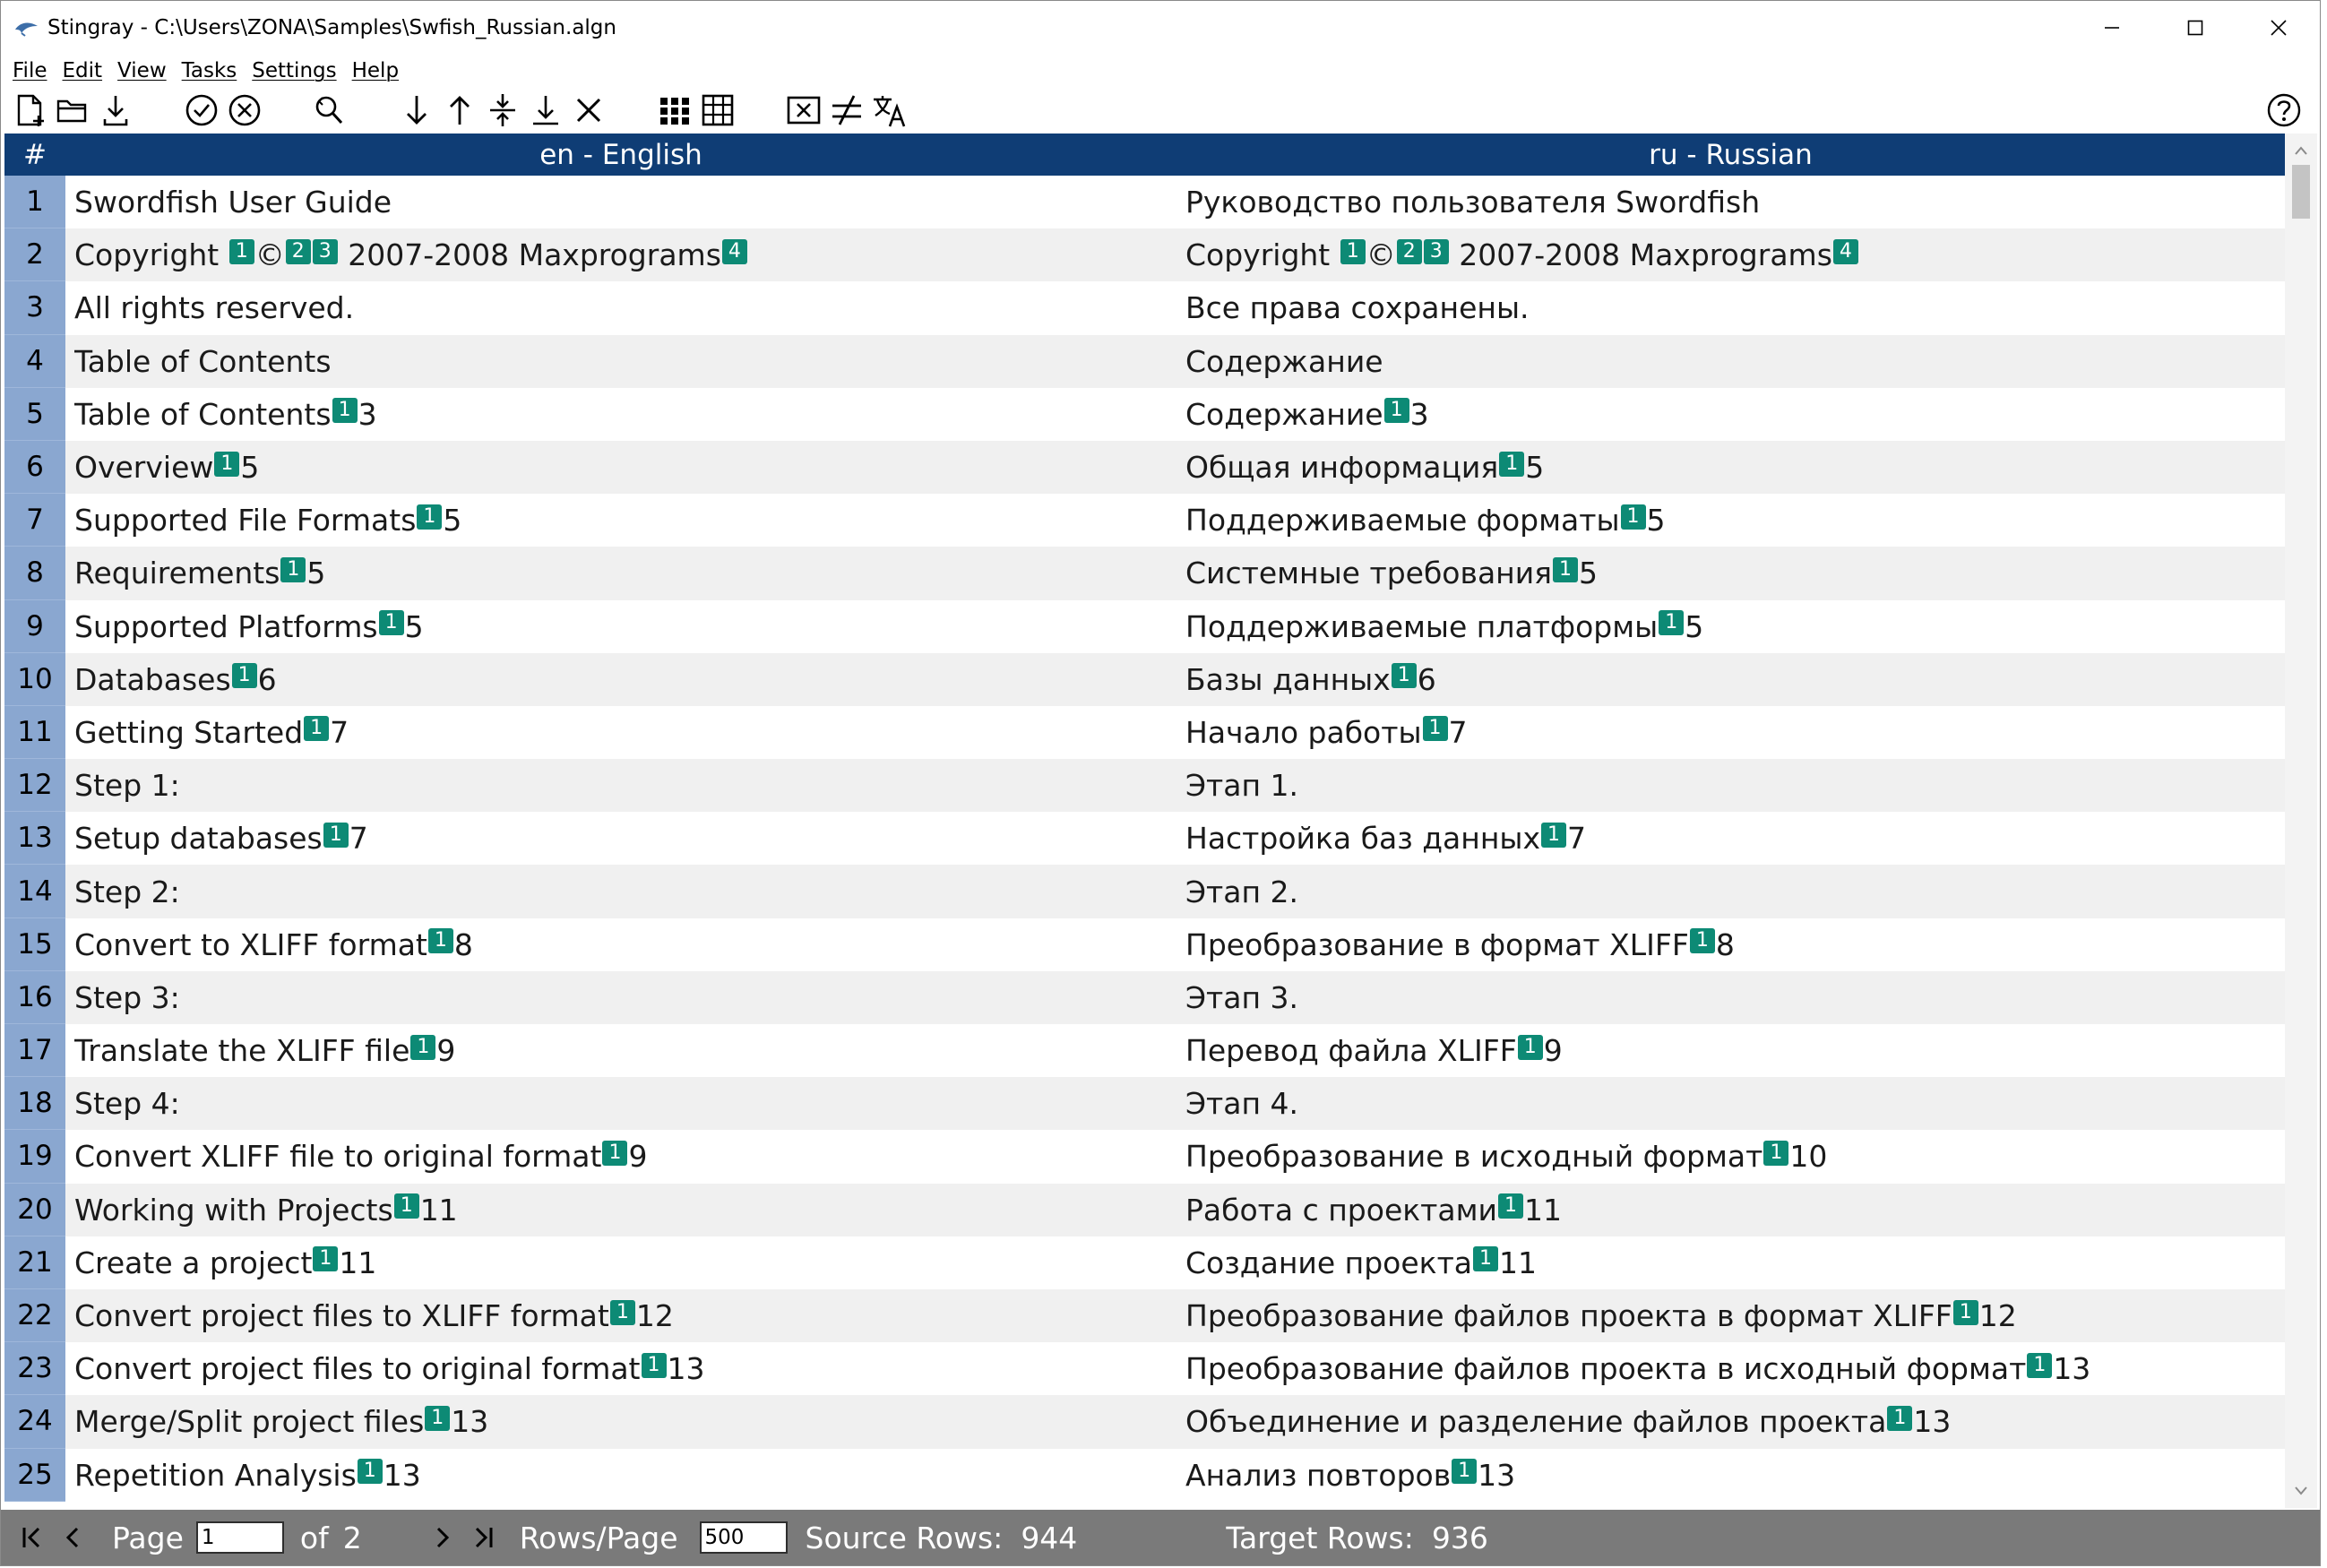 The height and width of the screenshot is (1568, 2327). Describe the element at coordinates (483, 1538) in the screenshot. I see `last-page-icon` at that location.